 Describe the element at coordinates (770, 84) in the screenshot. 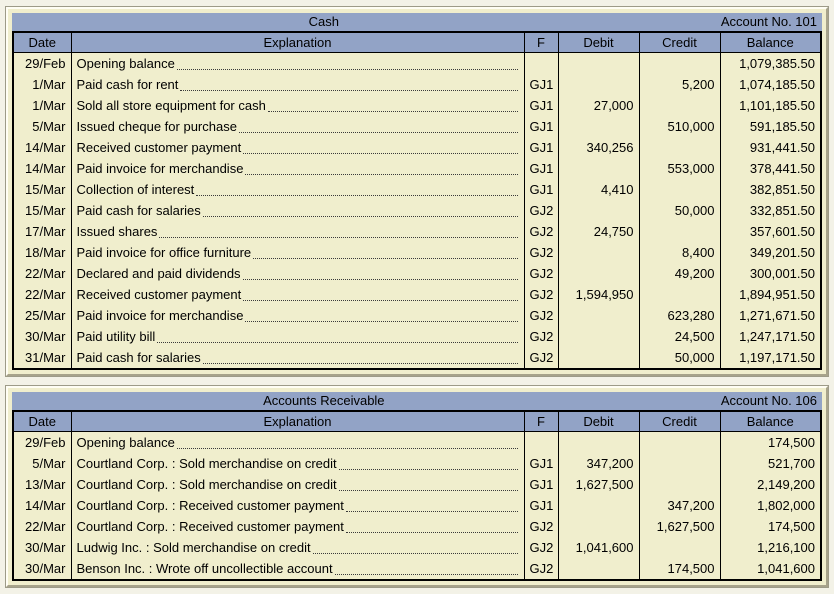

I see `cell-balance: 1,074,185.50` at that location.